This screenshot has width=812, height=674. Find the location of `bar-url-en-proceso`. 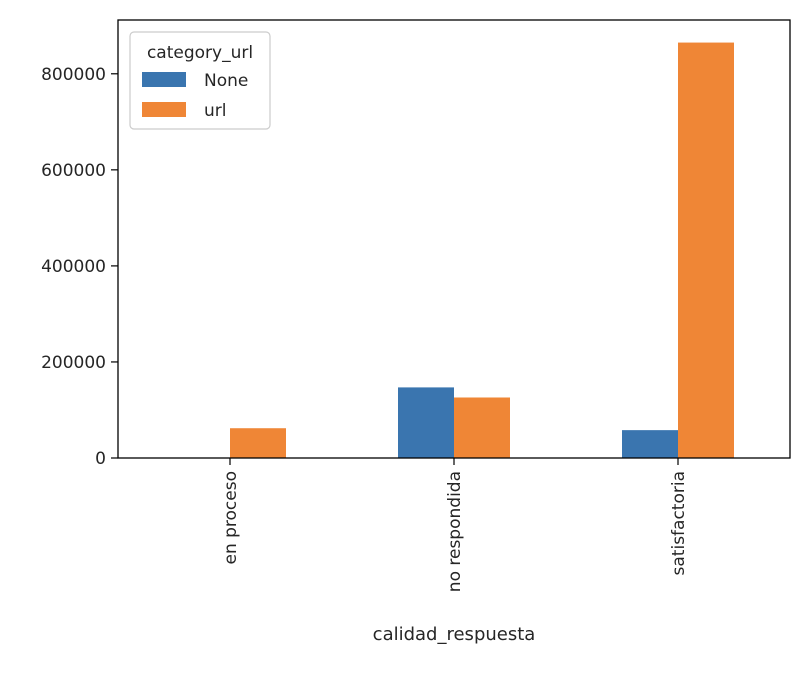

bar-url-en-proceso is located at coordinates (258, 443).